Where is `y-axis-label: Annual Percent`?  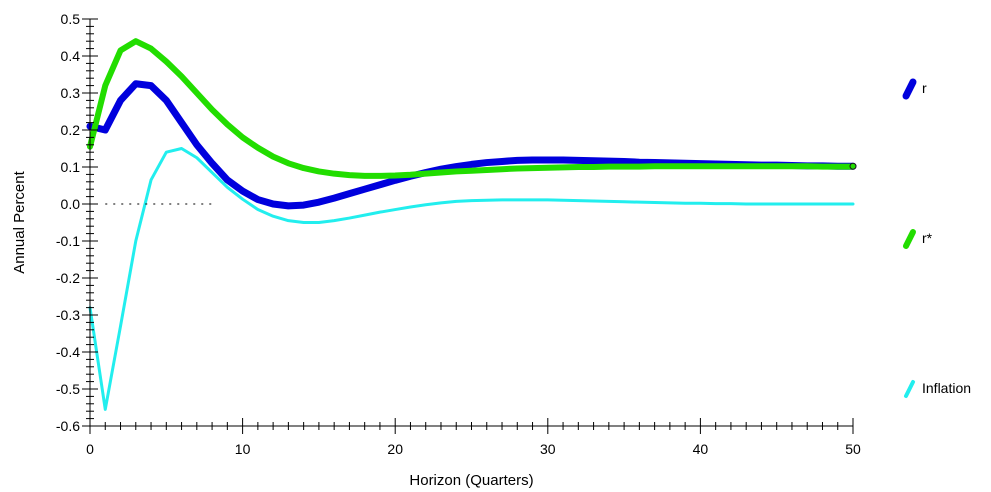
y-axis-label: Annual Percent is located at coordinates (19, 221).